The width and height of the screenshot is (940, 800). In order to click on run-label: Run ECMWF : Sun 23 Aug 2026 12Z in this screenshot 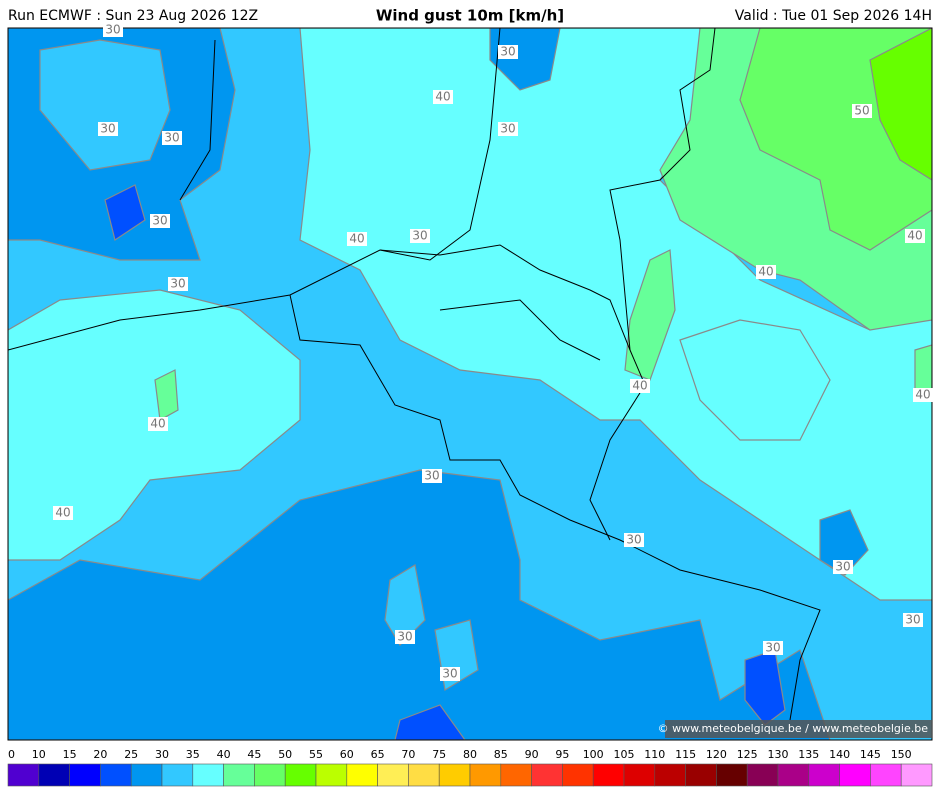, I will do `click(133, 16)`.